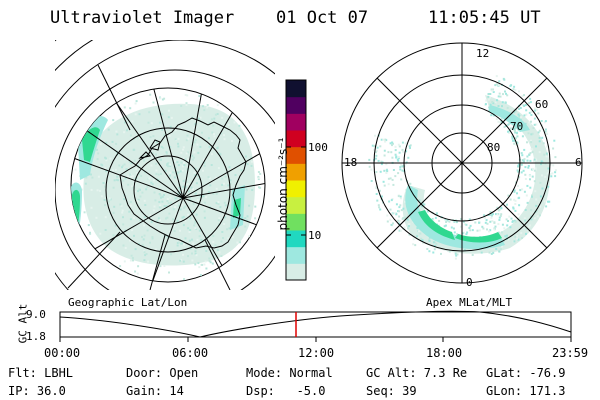 This screenshot has height=400, width=600. I want to click on status-door: Door: Open, so click(162, 373).